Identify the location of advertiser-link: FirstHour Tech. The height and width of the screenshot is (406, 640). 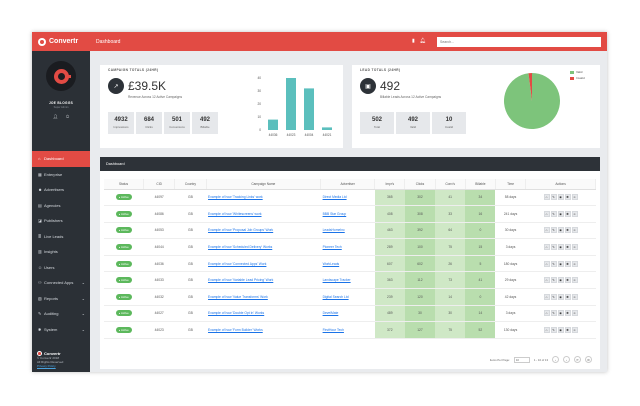
(347, 330).